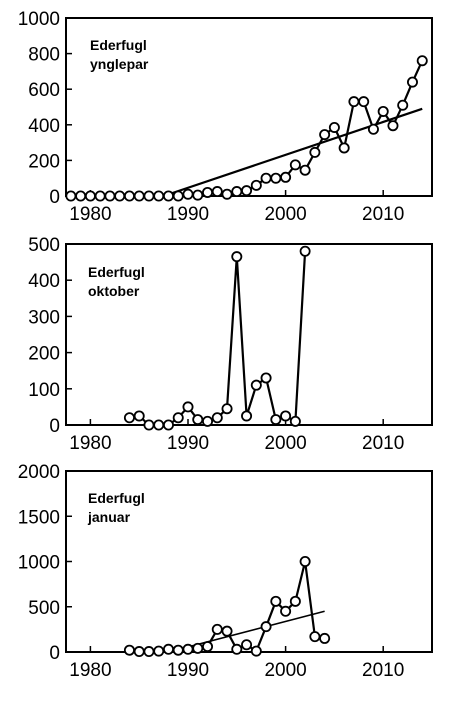 This screenshot has height=706, width=450. What do you see at coordinates (218, 339) in the screenshot?
I see `series-line` at bounding box center [218, 339].